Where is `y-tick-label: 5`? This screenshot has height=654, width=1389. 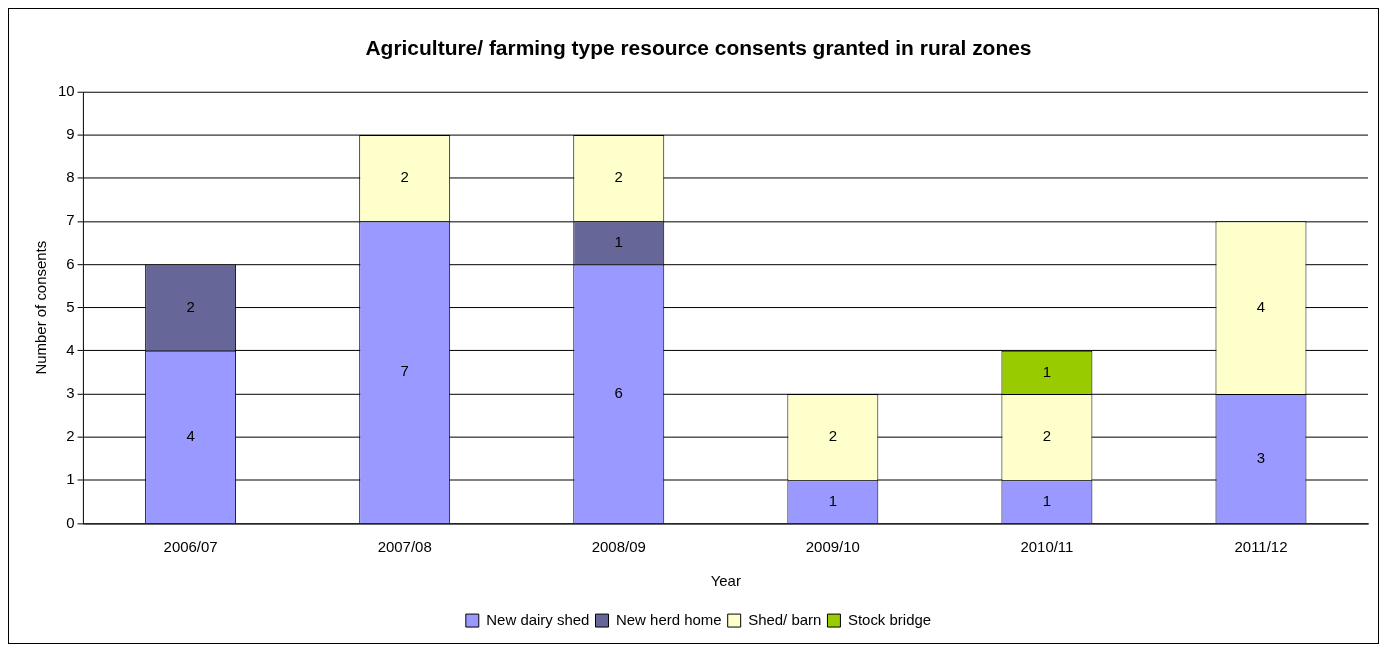 y-tick-label: 5 is located at coordinates (70, 306).